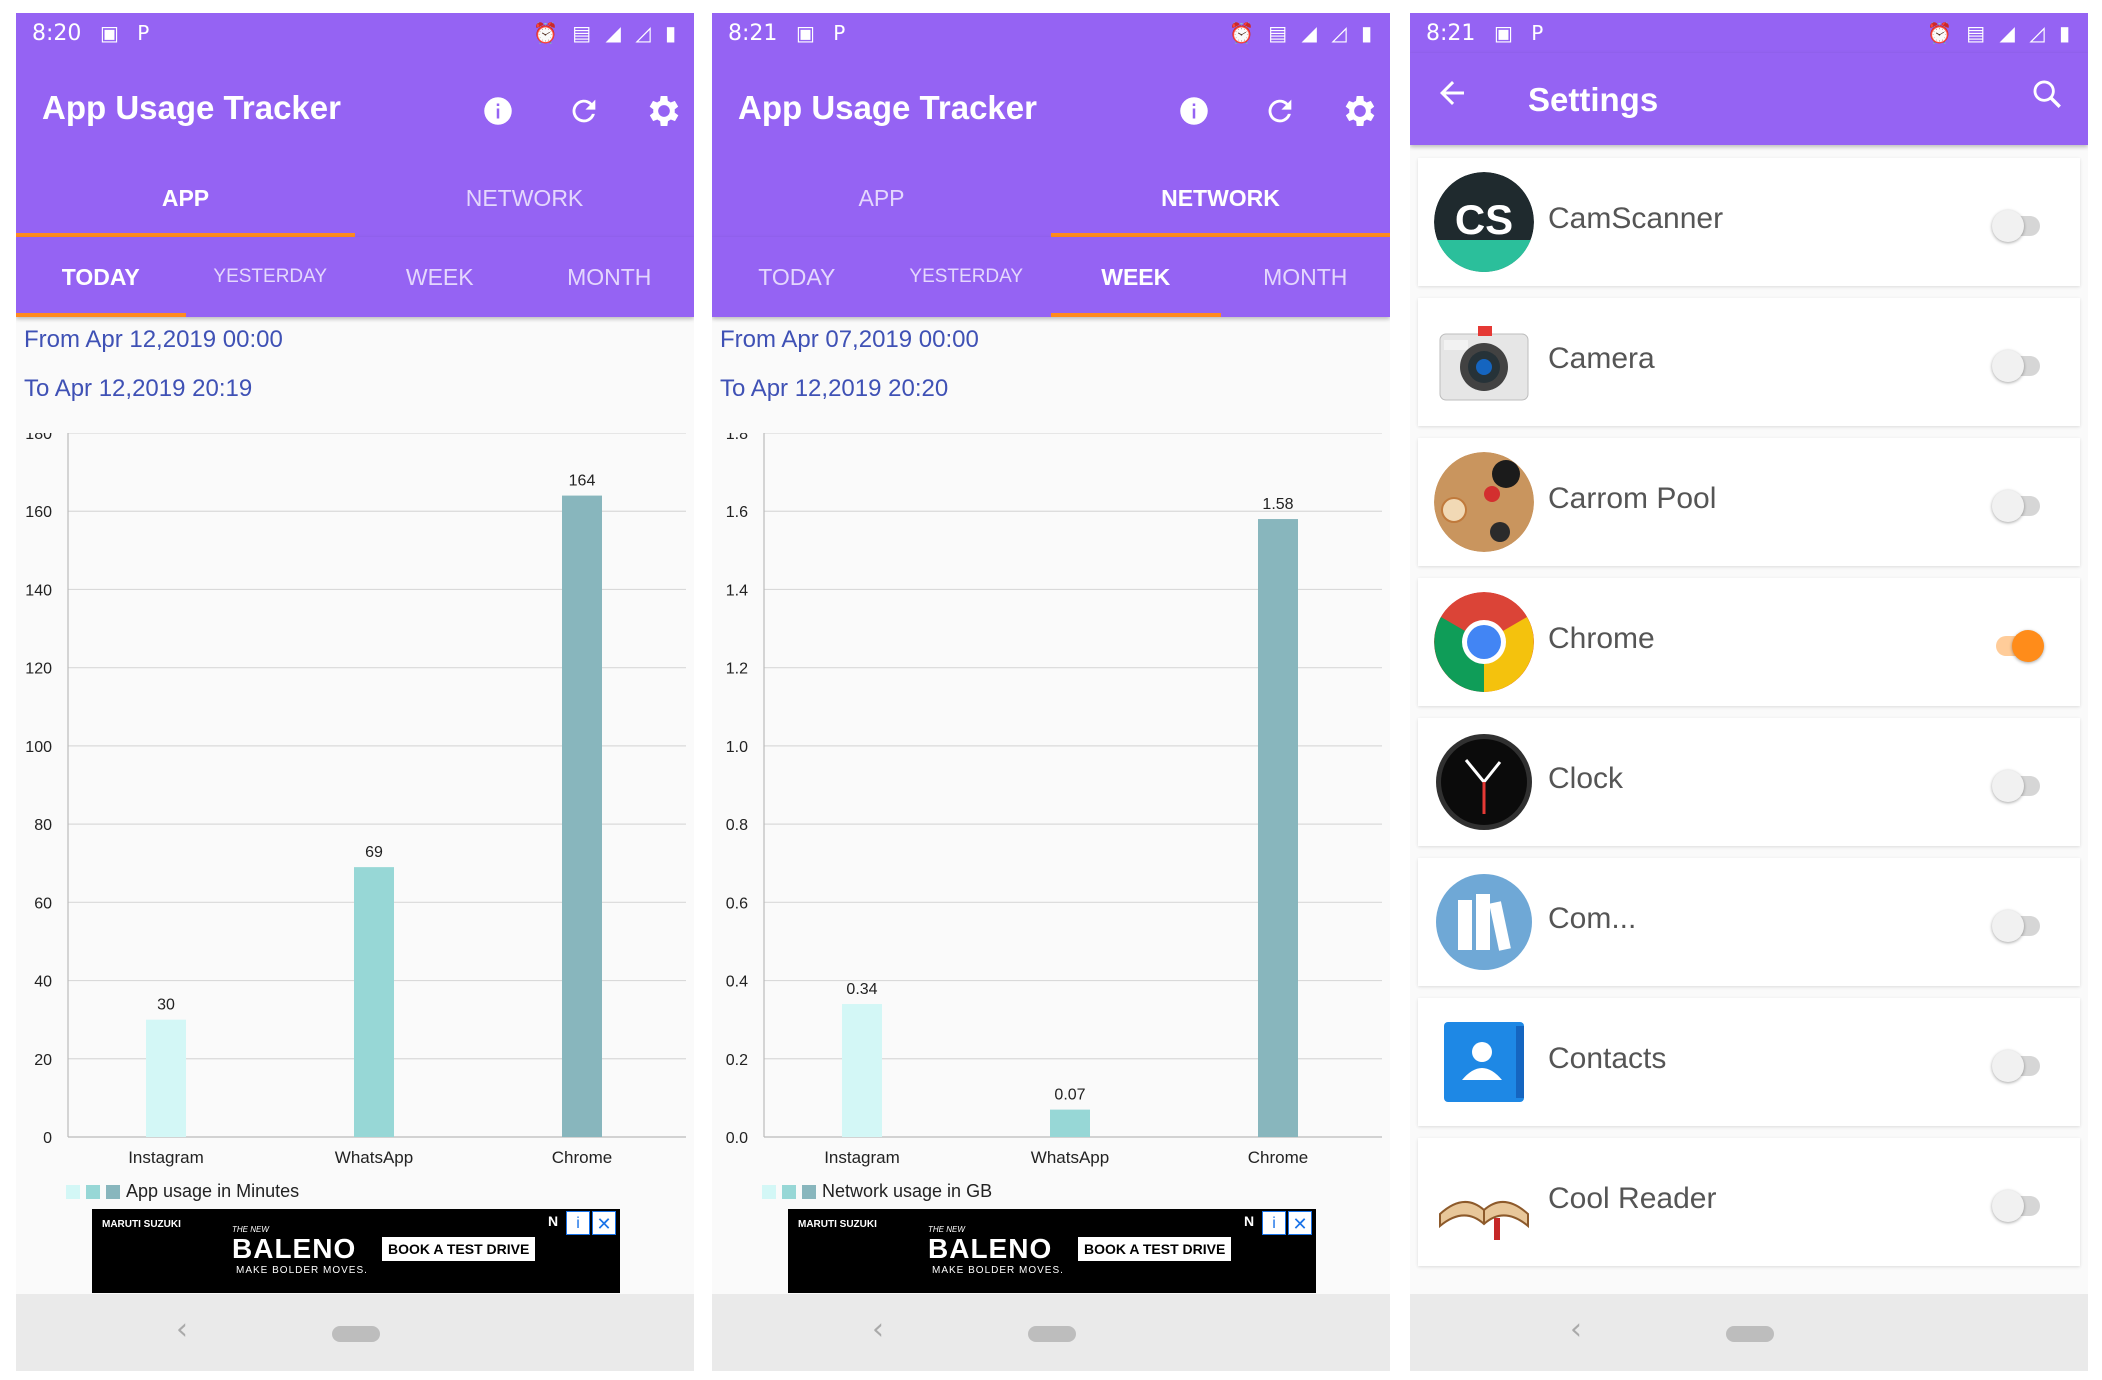 This screenshot has height=1380, width=2102. What do you see at coordinates (1749, 1202) in the screenshot?
I see `app-row-cool-reader: Cool Reader` at bounding box center [1749, 1202].